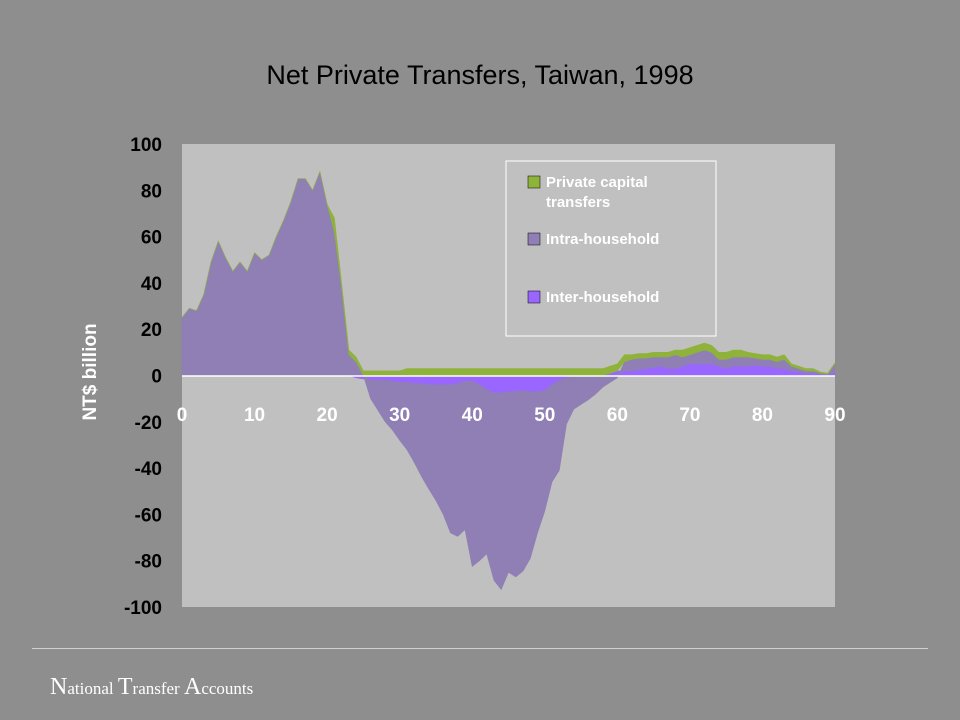  What do you see at coordinates (182, 415) in the screenshot?
I see `x-tick-label: 0` at bounding box center [182, 415].